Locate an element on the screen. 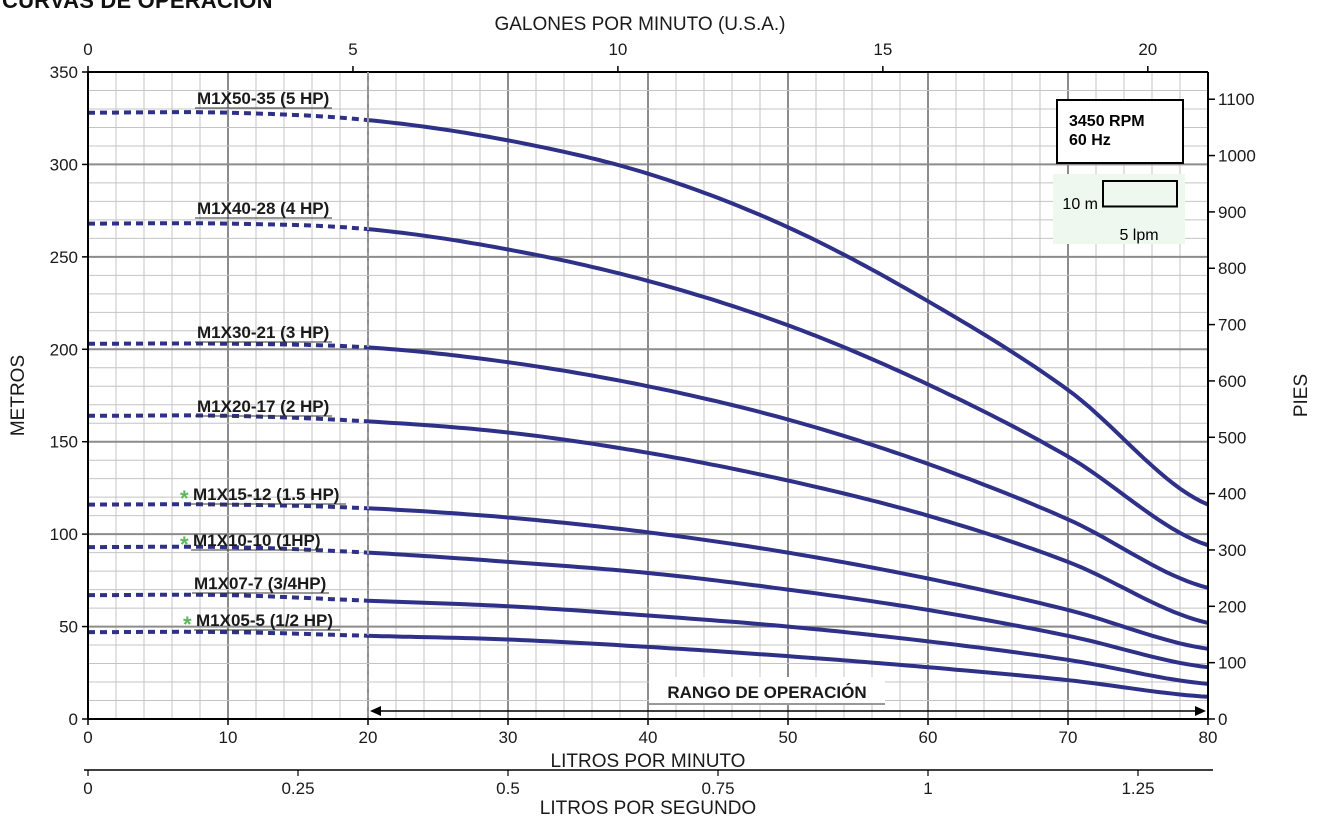 This screenshot has height=821, width=1321. curve-label-5: M1X15-12 (1.5 HP) is located at coordinates (266, 494).